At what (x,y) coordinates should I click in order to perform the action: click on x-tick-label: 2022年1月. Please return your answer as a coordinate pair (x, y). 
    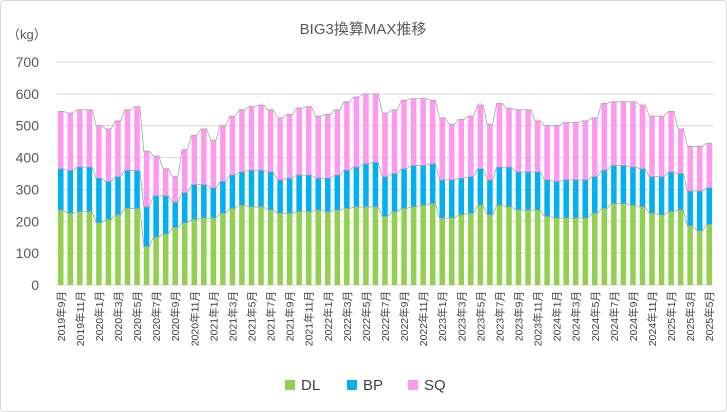
    Looking at the image, I should click on (328, 316).